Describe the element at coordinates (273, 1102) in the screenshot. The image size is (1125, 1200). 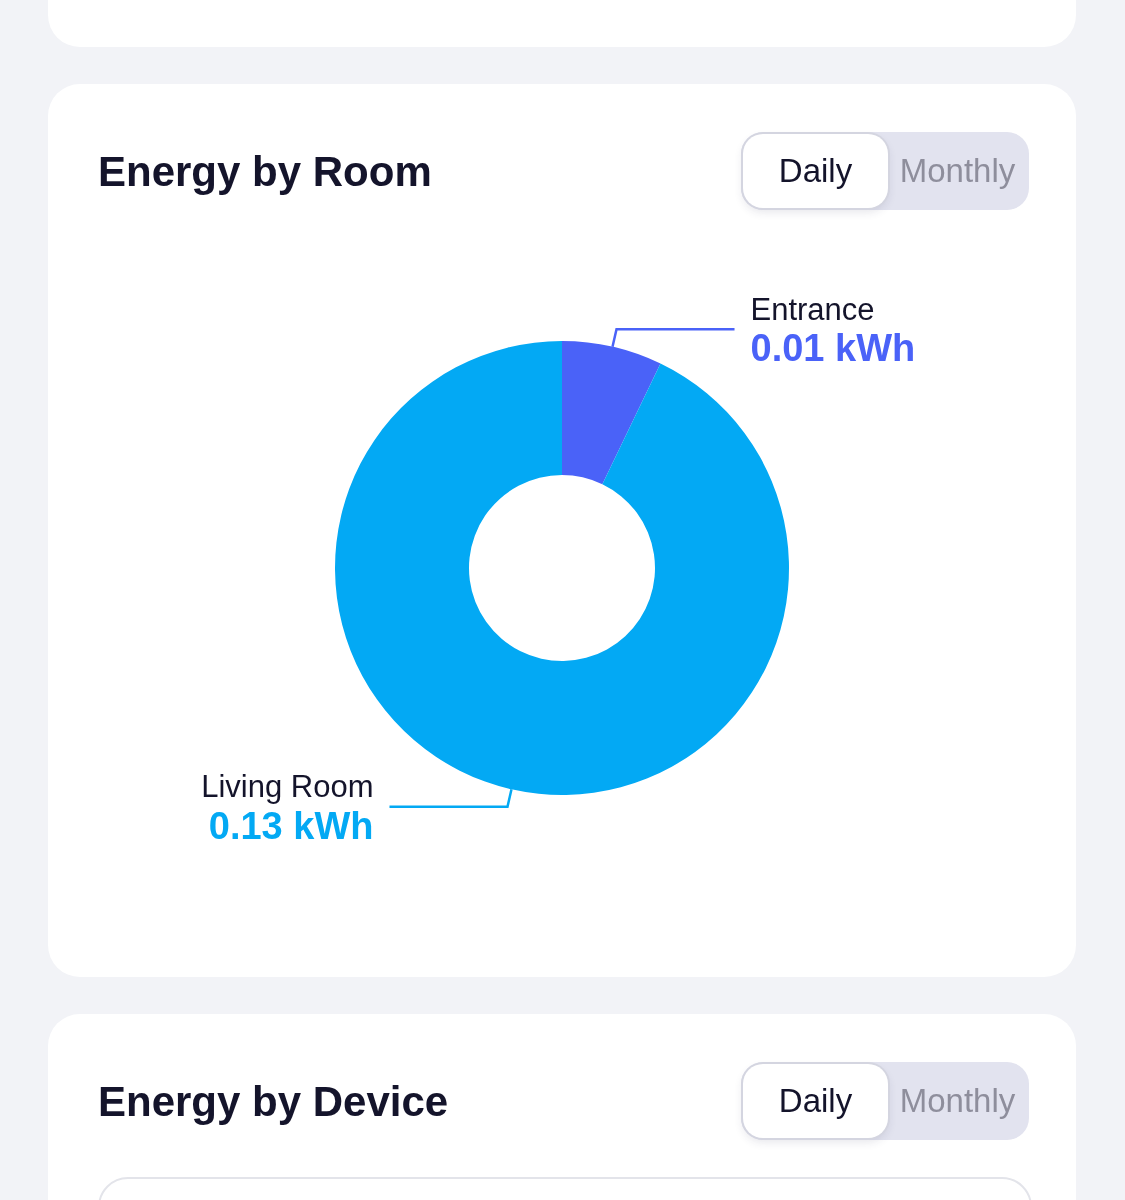
I see `text: Energy by Device` at that location.